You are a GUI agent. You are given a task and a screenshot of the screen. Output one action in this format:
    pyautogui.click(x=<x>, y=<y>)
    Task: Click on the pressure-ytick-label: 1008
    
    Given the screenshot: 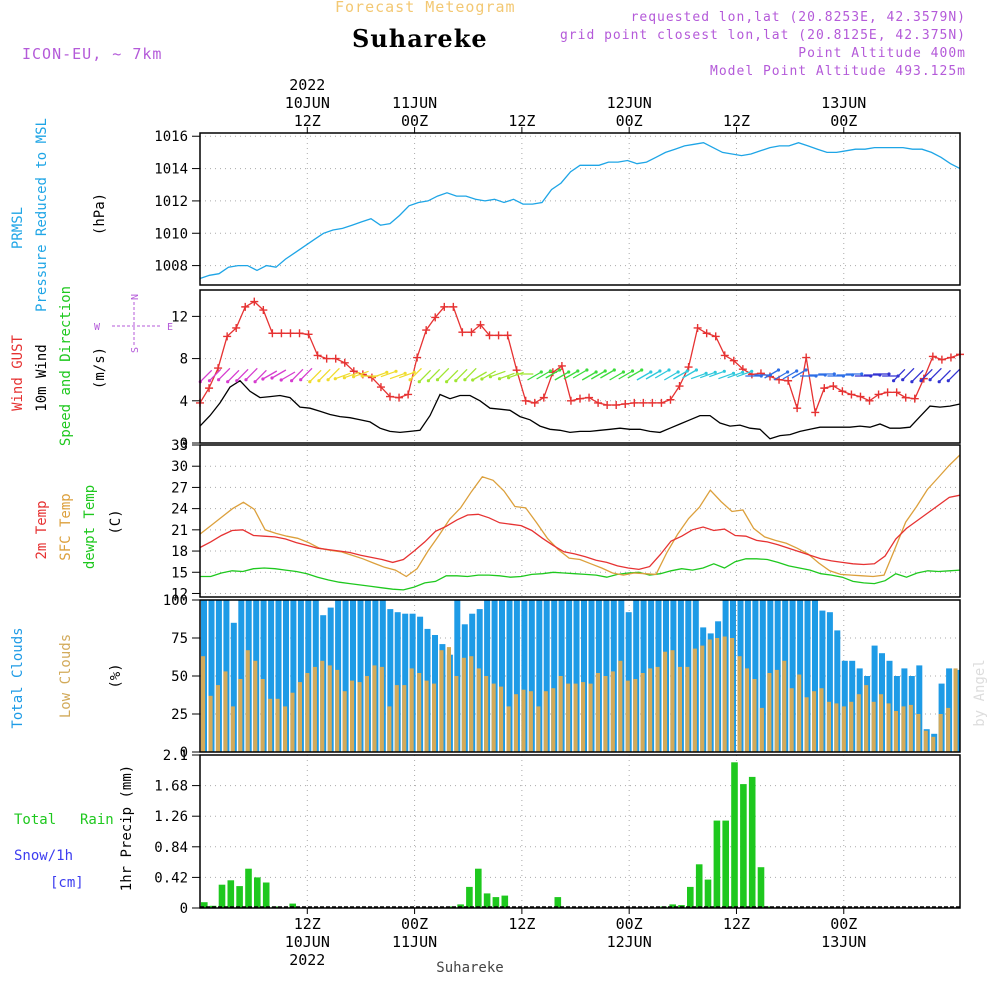 What is the action you would take?
    pyautogui.click(x=171, y=267)
    